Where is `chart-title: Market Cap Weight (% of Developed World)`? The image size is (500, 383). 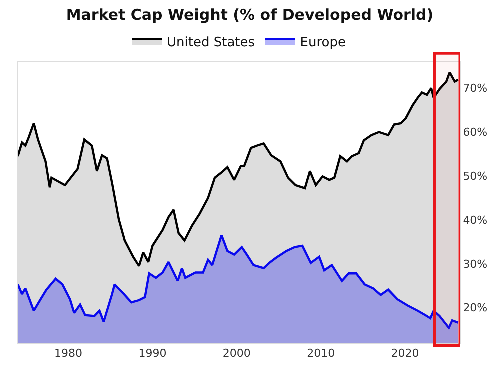
chart-title: Market Cap Weight (% of Developed World) is located at coordinates (250, 15).